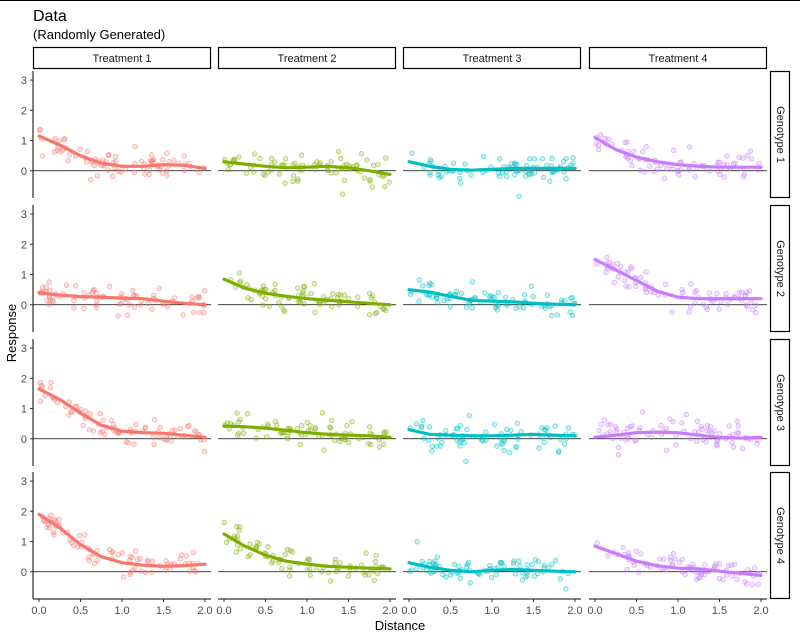 This screenshot has height=639, width=800. What do you see at coordinates (760, 611) in the screenshot?
I see `x-tick-label: 2.0` at bounding box center [760, 611].